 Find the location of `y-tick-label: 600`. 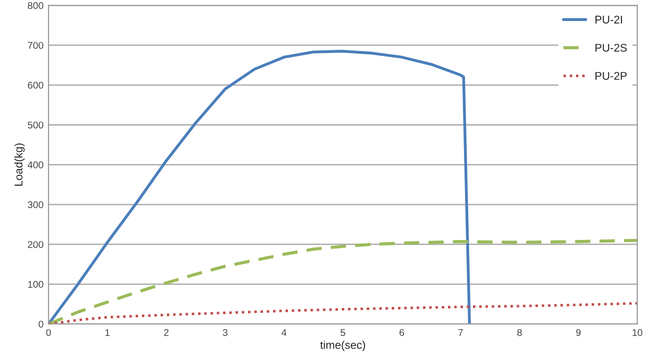

y-tick-label: 600 is located at coordinates (36, 85).